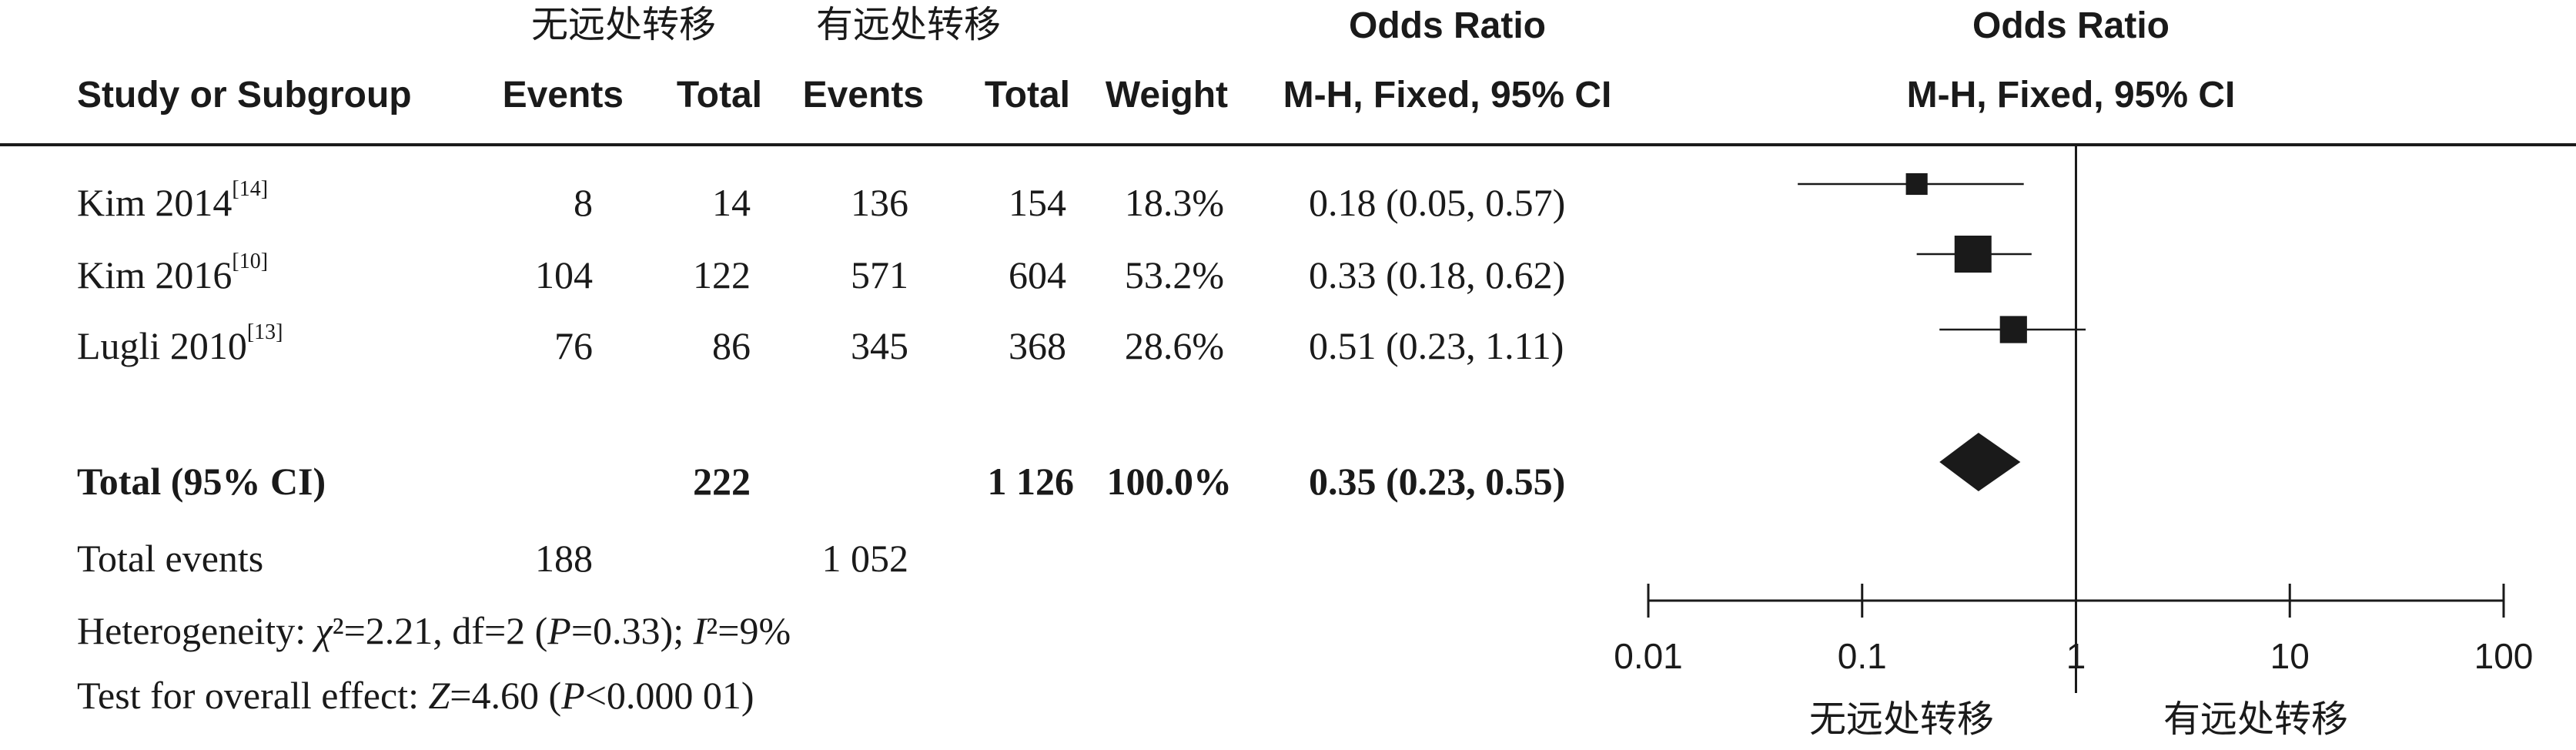 This screenshot has width=2576, height=750. I want to click on favours-right-label: 有远处转移, so click(2255, 719).